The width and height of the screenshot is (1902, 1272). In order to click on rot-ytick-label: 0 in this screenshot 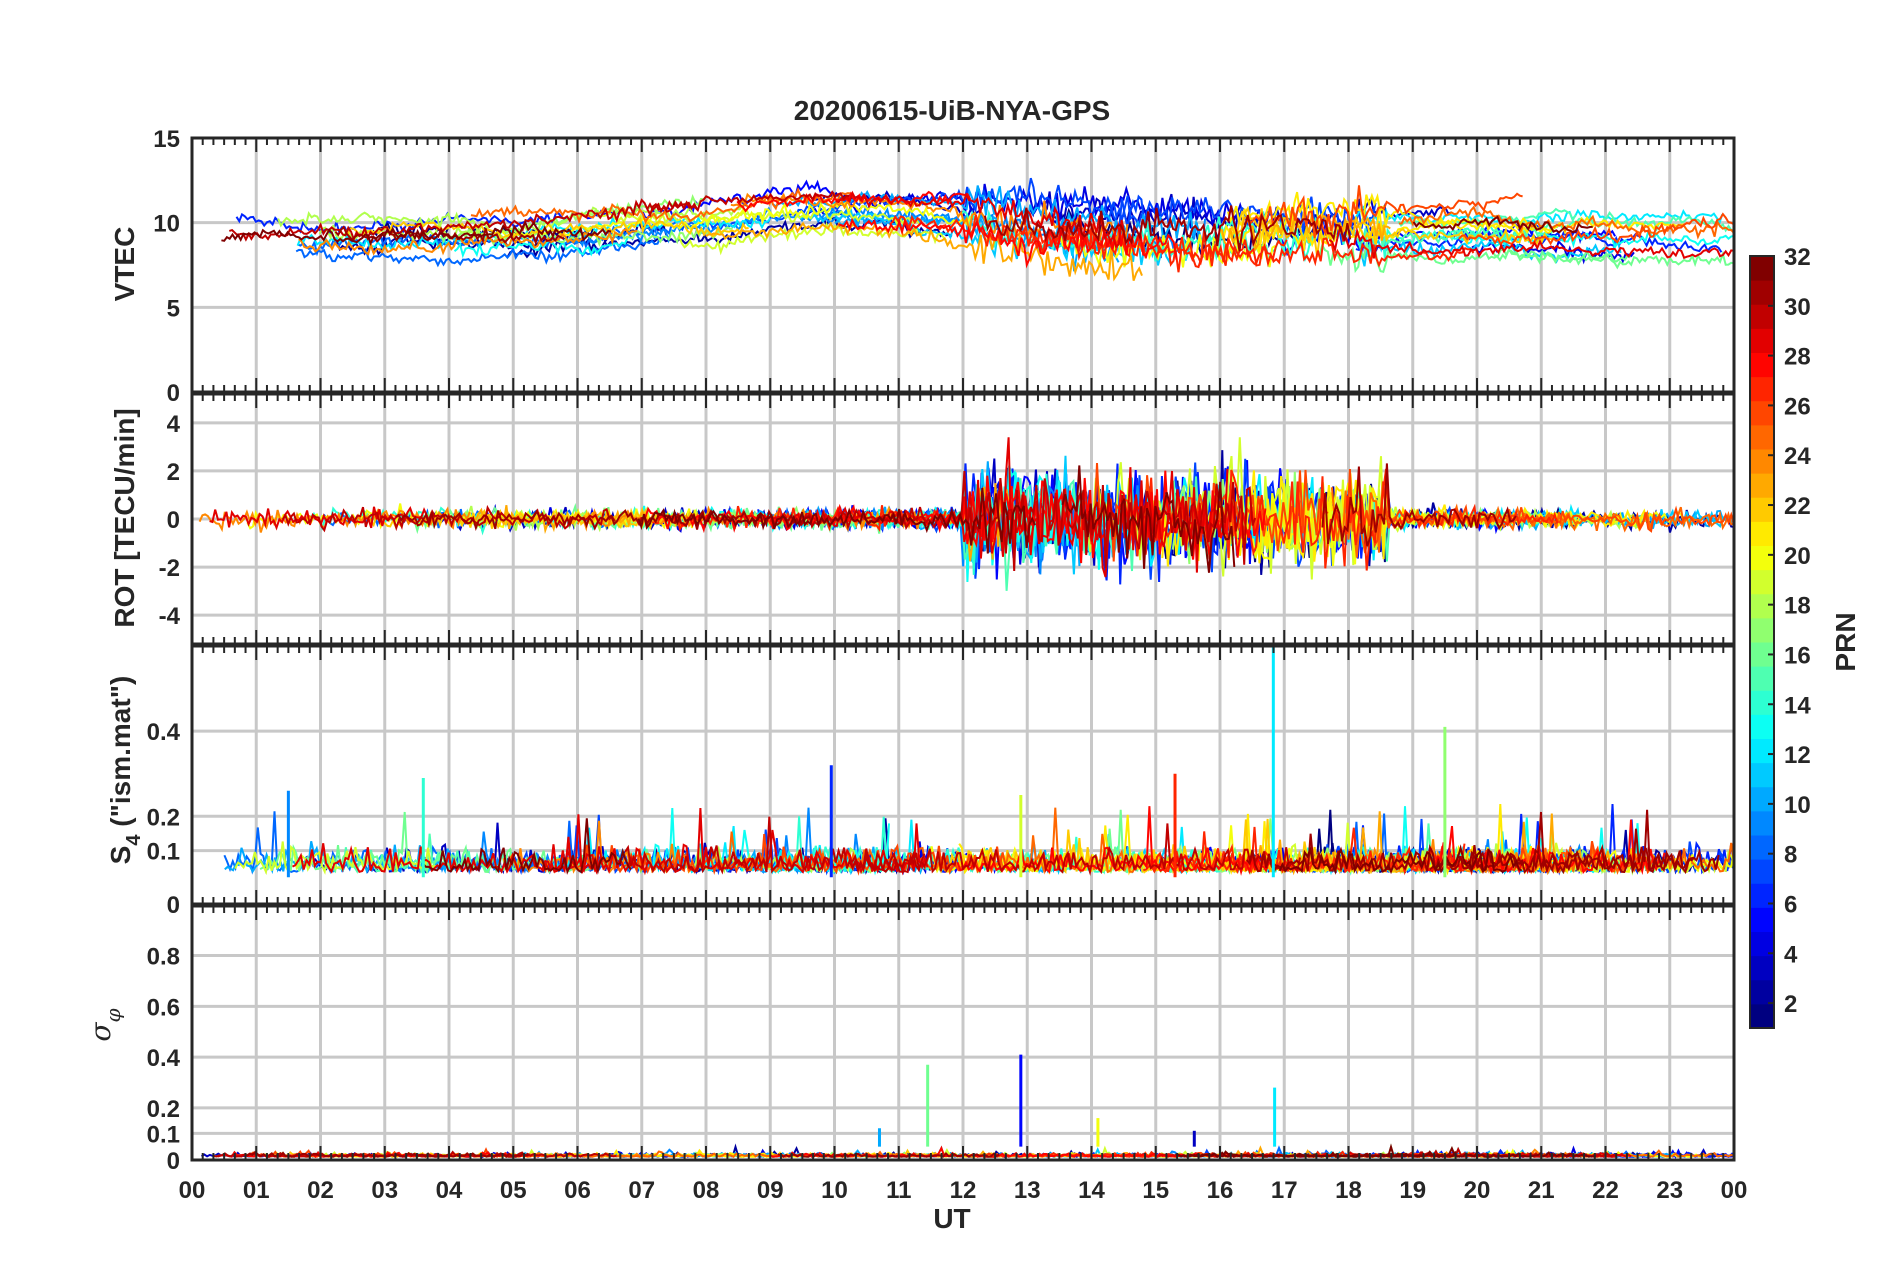, I will do `click(173, 520)`.